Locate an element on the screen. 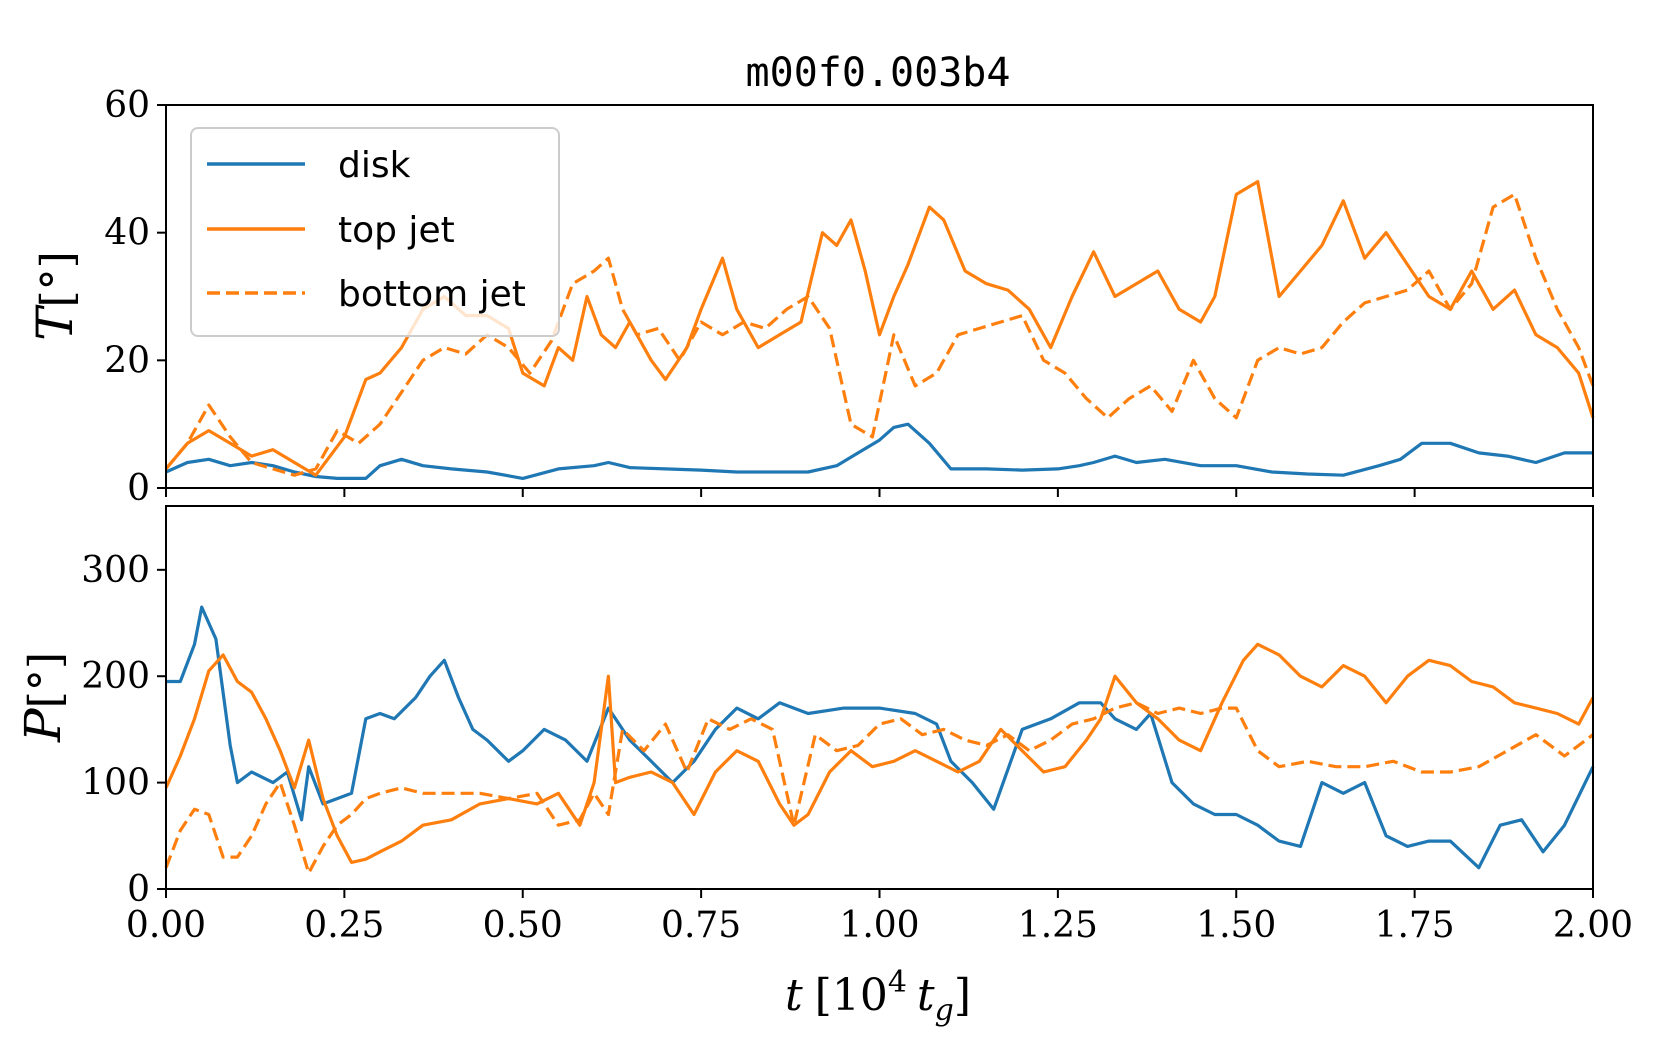 Image resolution: width=1661 pixels, height=1038 pixels. x-tick-label: 1.75 is located at coordinates (1415, 925).